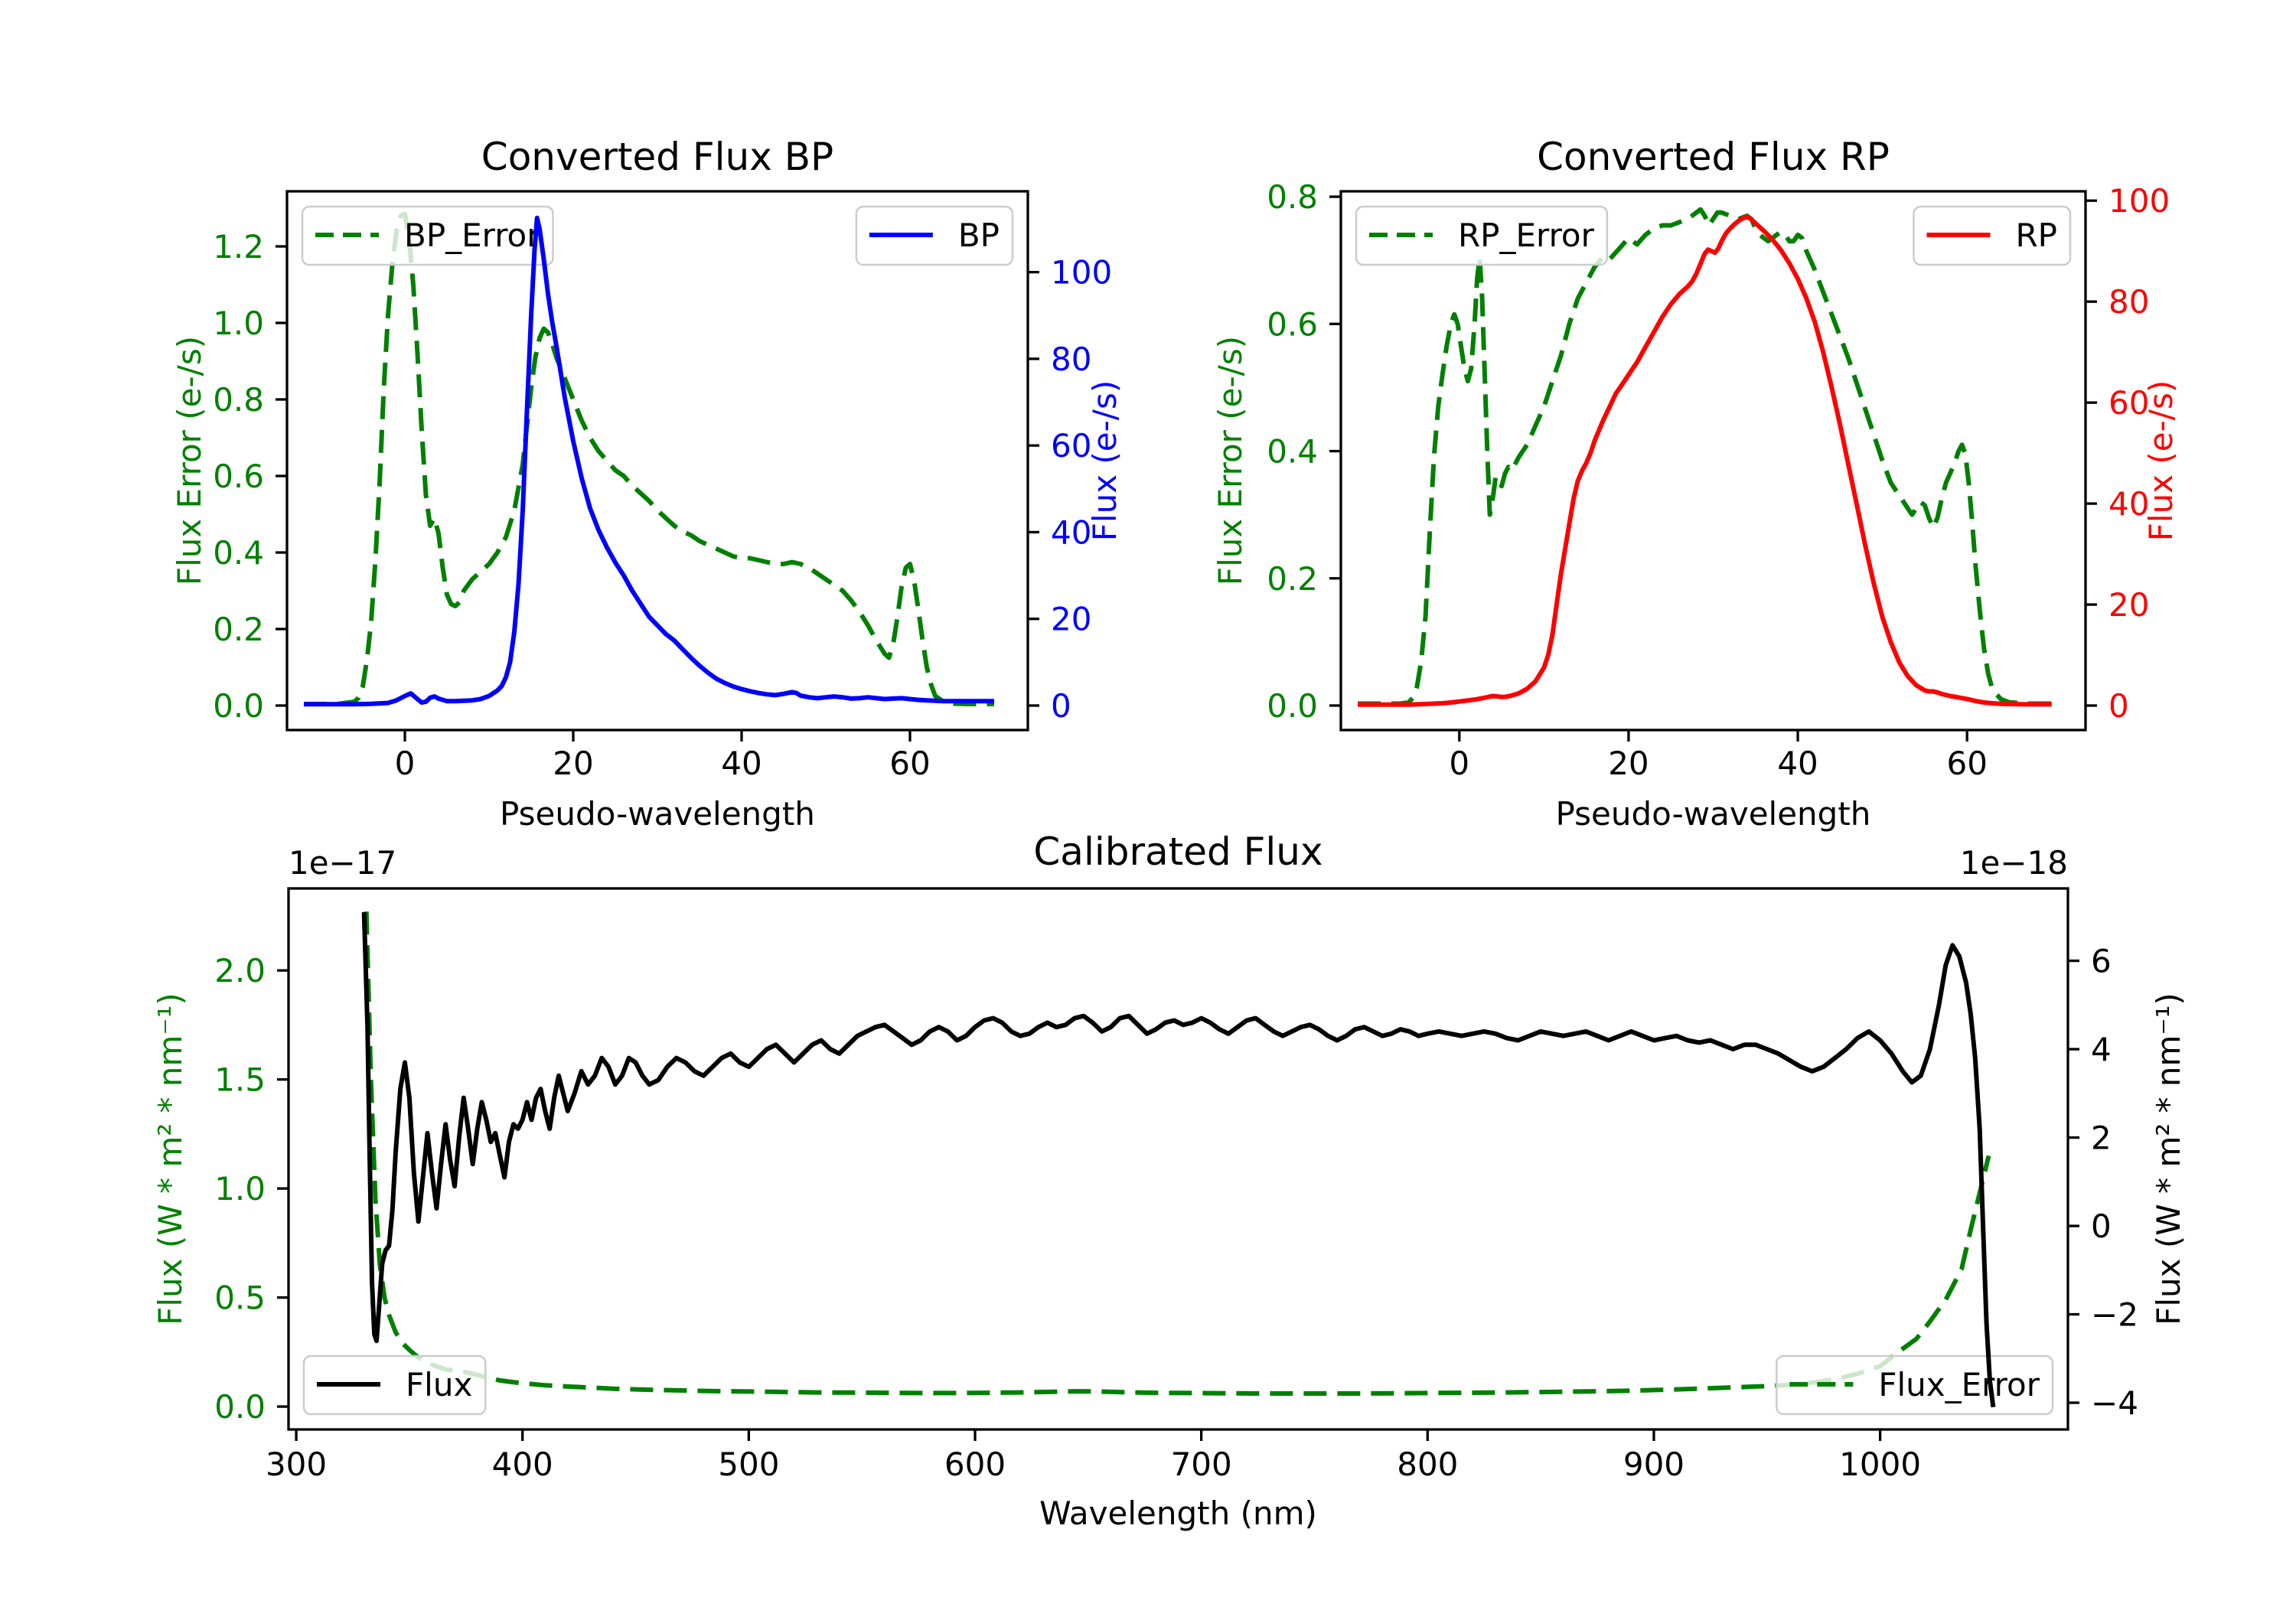 The image size is (2296, 1607). What do you see at coordinates (170, 1159) in the screenshot?
I see `y-left-axis-label: Flux (W * m² * nm⁻¹)` at bounding box center [170, 1159].